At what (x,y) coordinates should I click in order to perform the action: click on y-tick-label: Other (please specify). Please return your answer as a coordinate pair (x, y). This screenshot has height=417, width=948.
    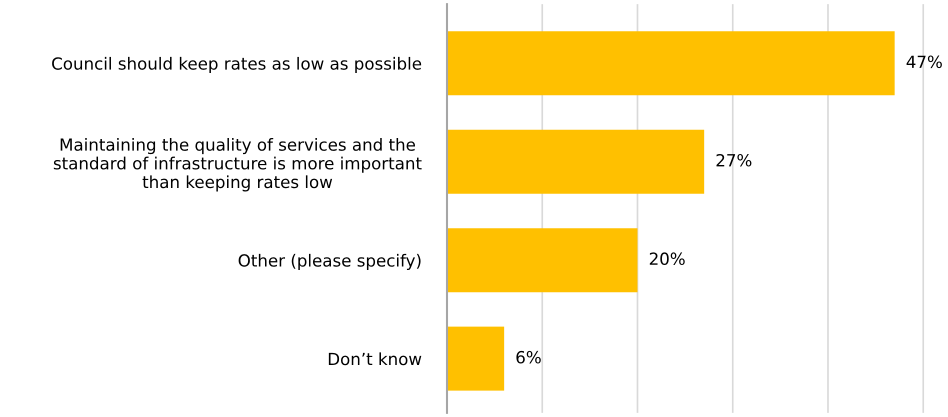
    Looking at the image, I should click on (329, 262).